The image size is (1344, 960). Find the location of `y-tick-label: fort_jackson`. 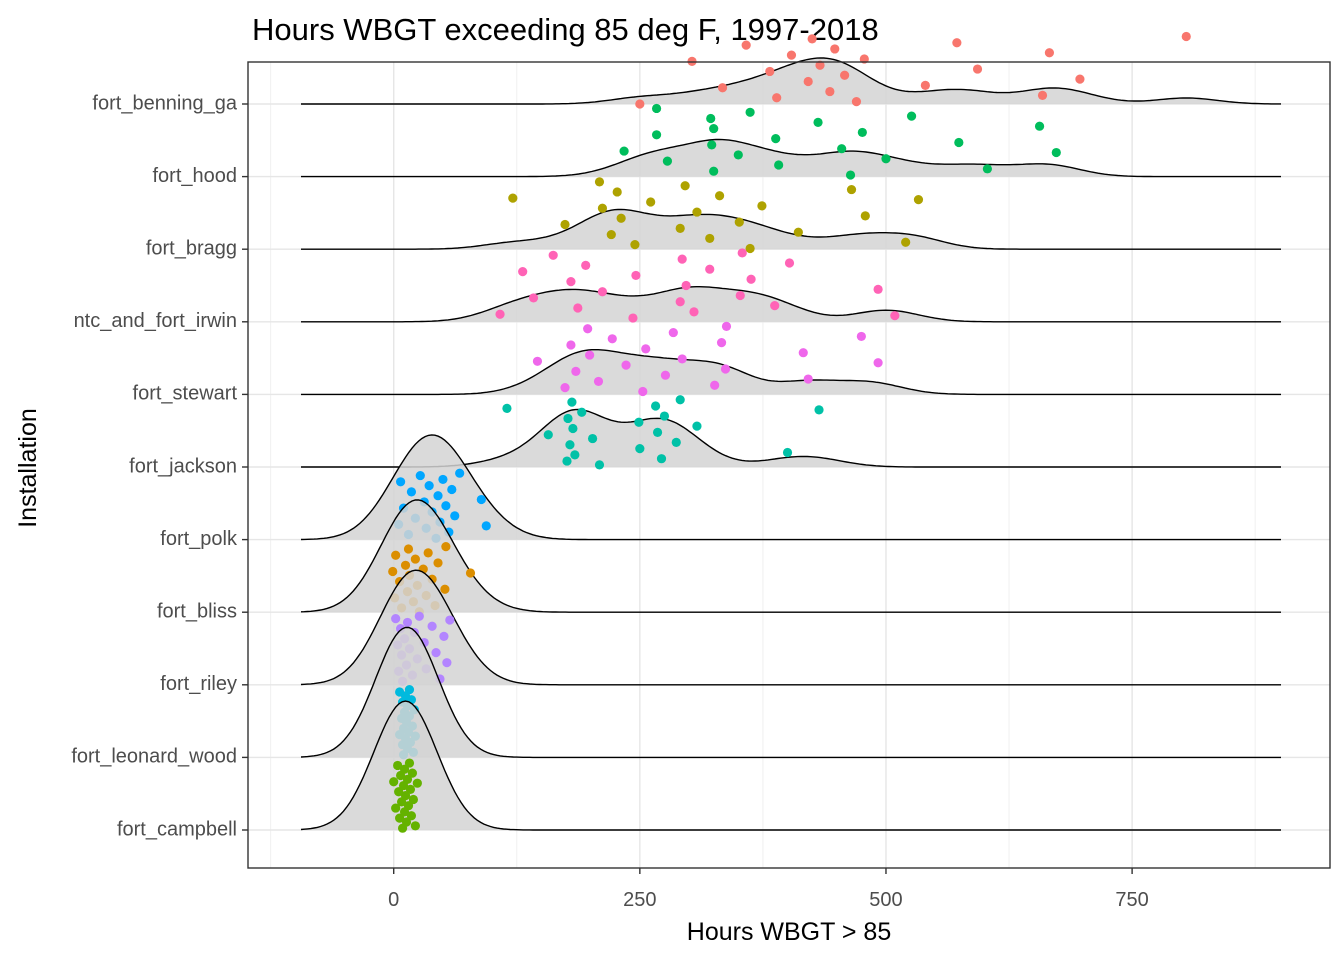

y-tick-label: fort_jackson is located at coordinates (183, 466).